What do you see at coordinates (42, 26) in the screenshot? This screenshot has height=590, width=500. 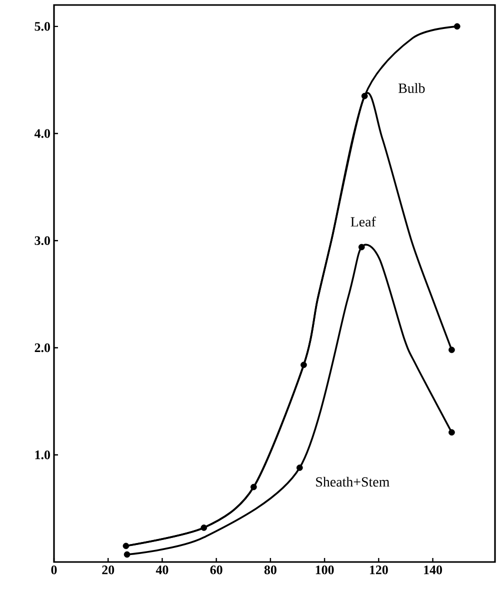 I see `y-tick-label: 5.0` at bounding box center [42, 26].